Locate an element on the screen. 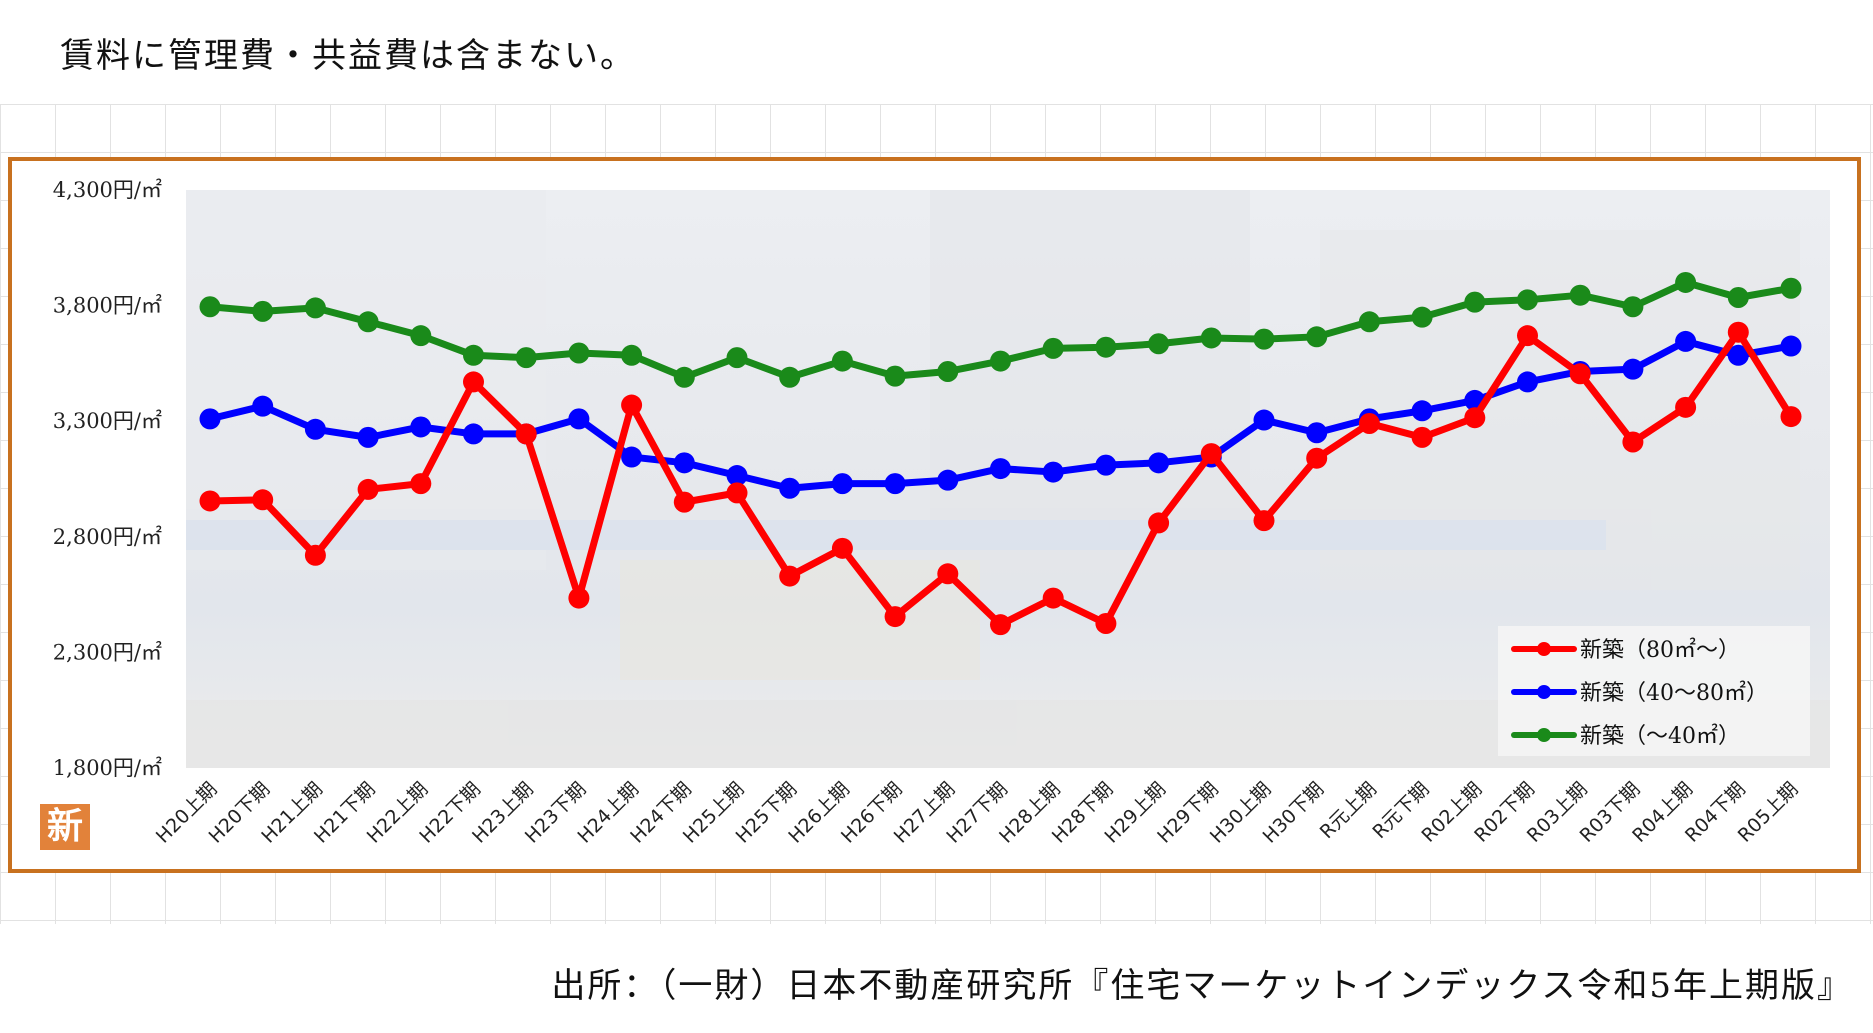 This screenshot has width=1873, height=1033. legend: 新築（80㎡～） 新築（40～80㎡） 新築（～40㎡） is located at coordinates (1654, 691).